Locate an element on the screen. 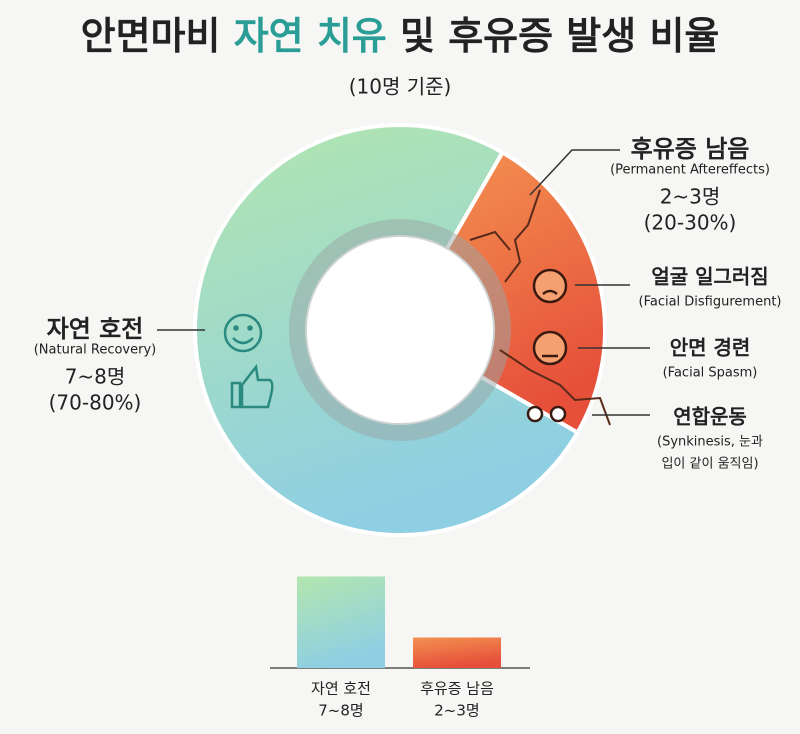  bar-chart: 자연 호전 7~8명 후유증 남음 2~3명 is located at coordinates (400, 648).